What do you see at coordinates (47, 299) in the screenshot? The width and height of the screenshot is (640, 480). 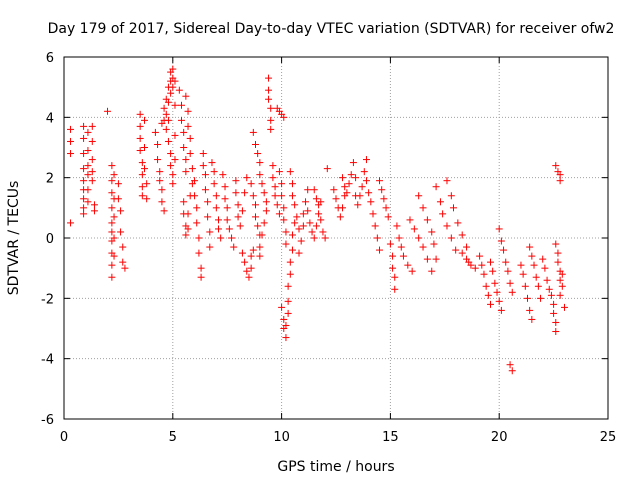 I see `y-tick-label: -2` at bounding box center [47, 299].